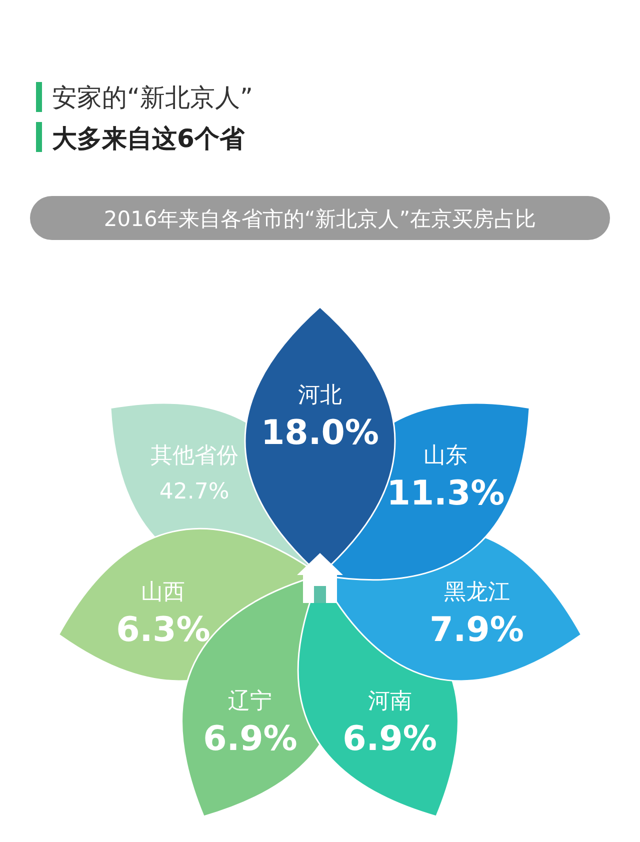 This screenshot has height=842, width=640. I want to click on category-label: 河南, so click(390, 701).